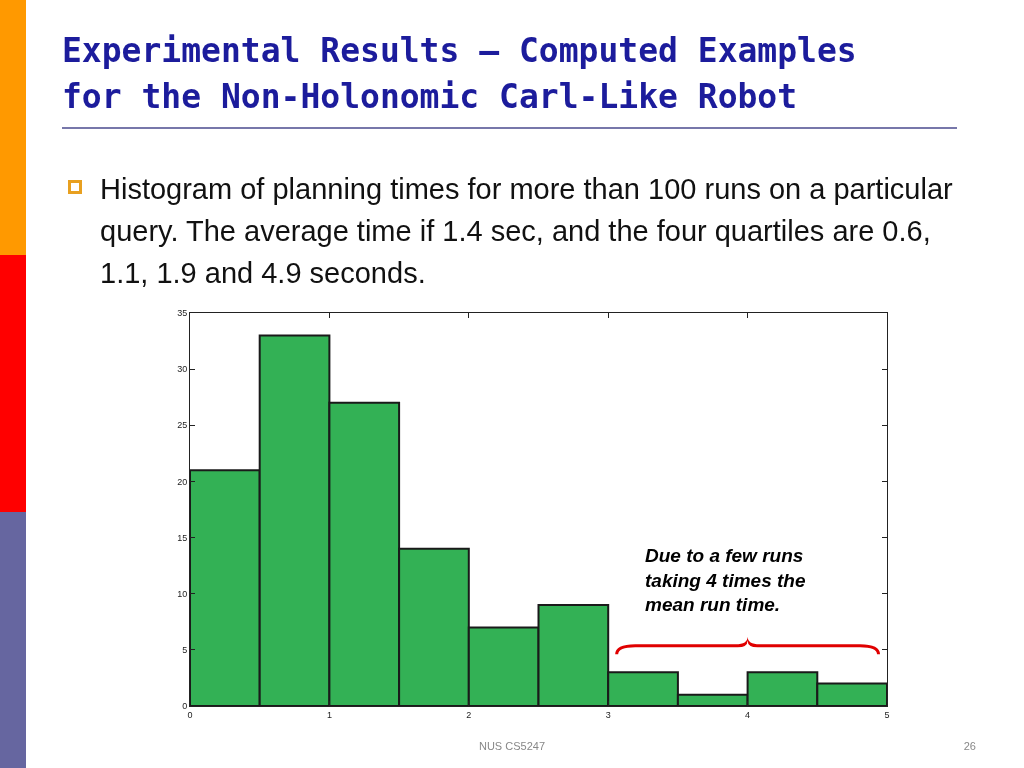  What do you see at coordinates (725, 580) in the screenshot?
I see `annotation: Due to a few runs taking 4 times the mean run time.` at bounding box center [725, 580].